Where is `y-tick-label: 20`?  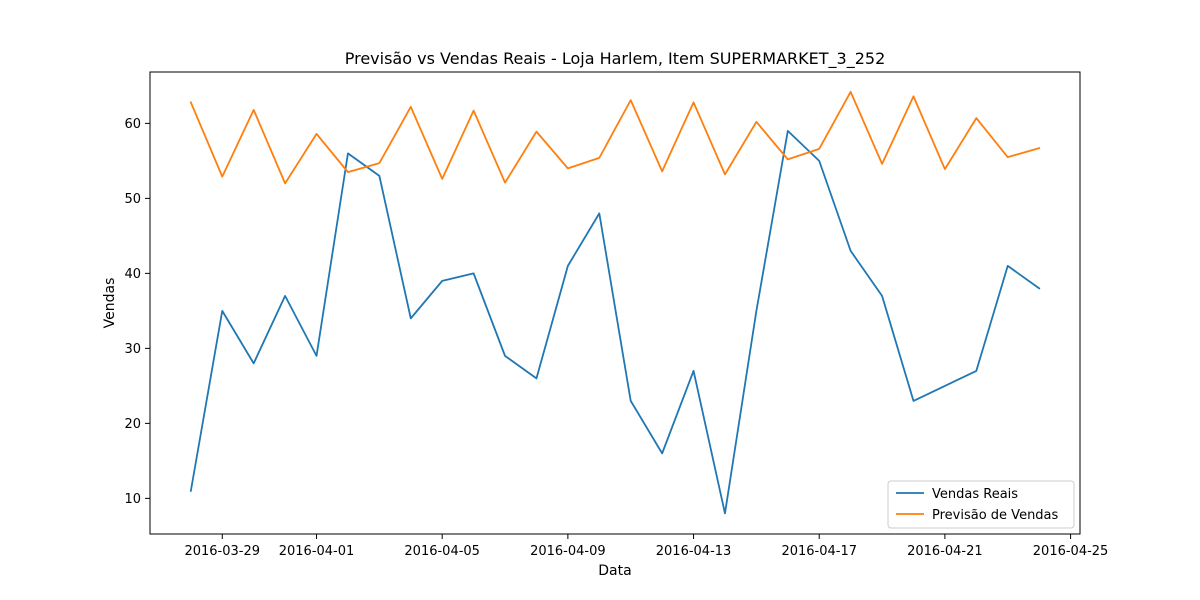 y-tick-label: 20 is located at coordinates (132, 424).